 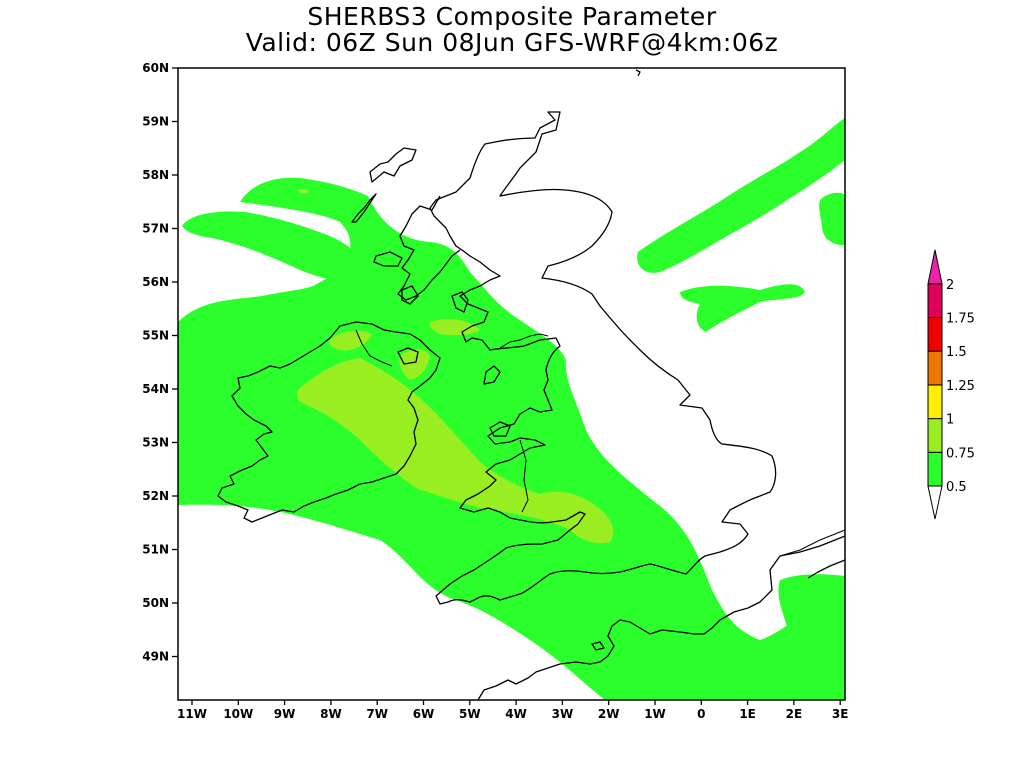 What do you see at coordinates (563, 714) in the screenshot?
I see `lon-tick-label: 3W` at bounding box center [563, 714].